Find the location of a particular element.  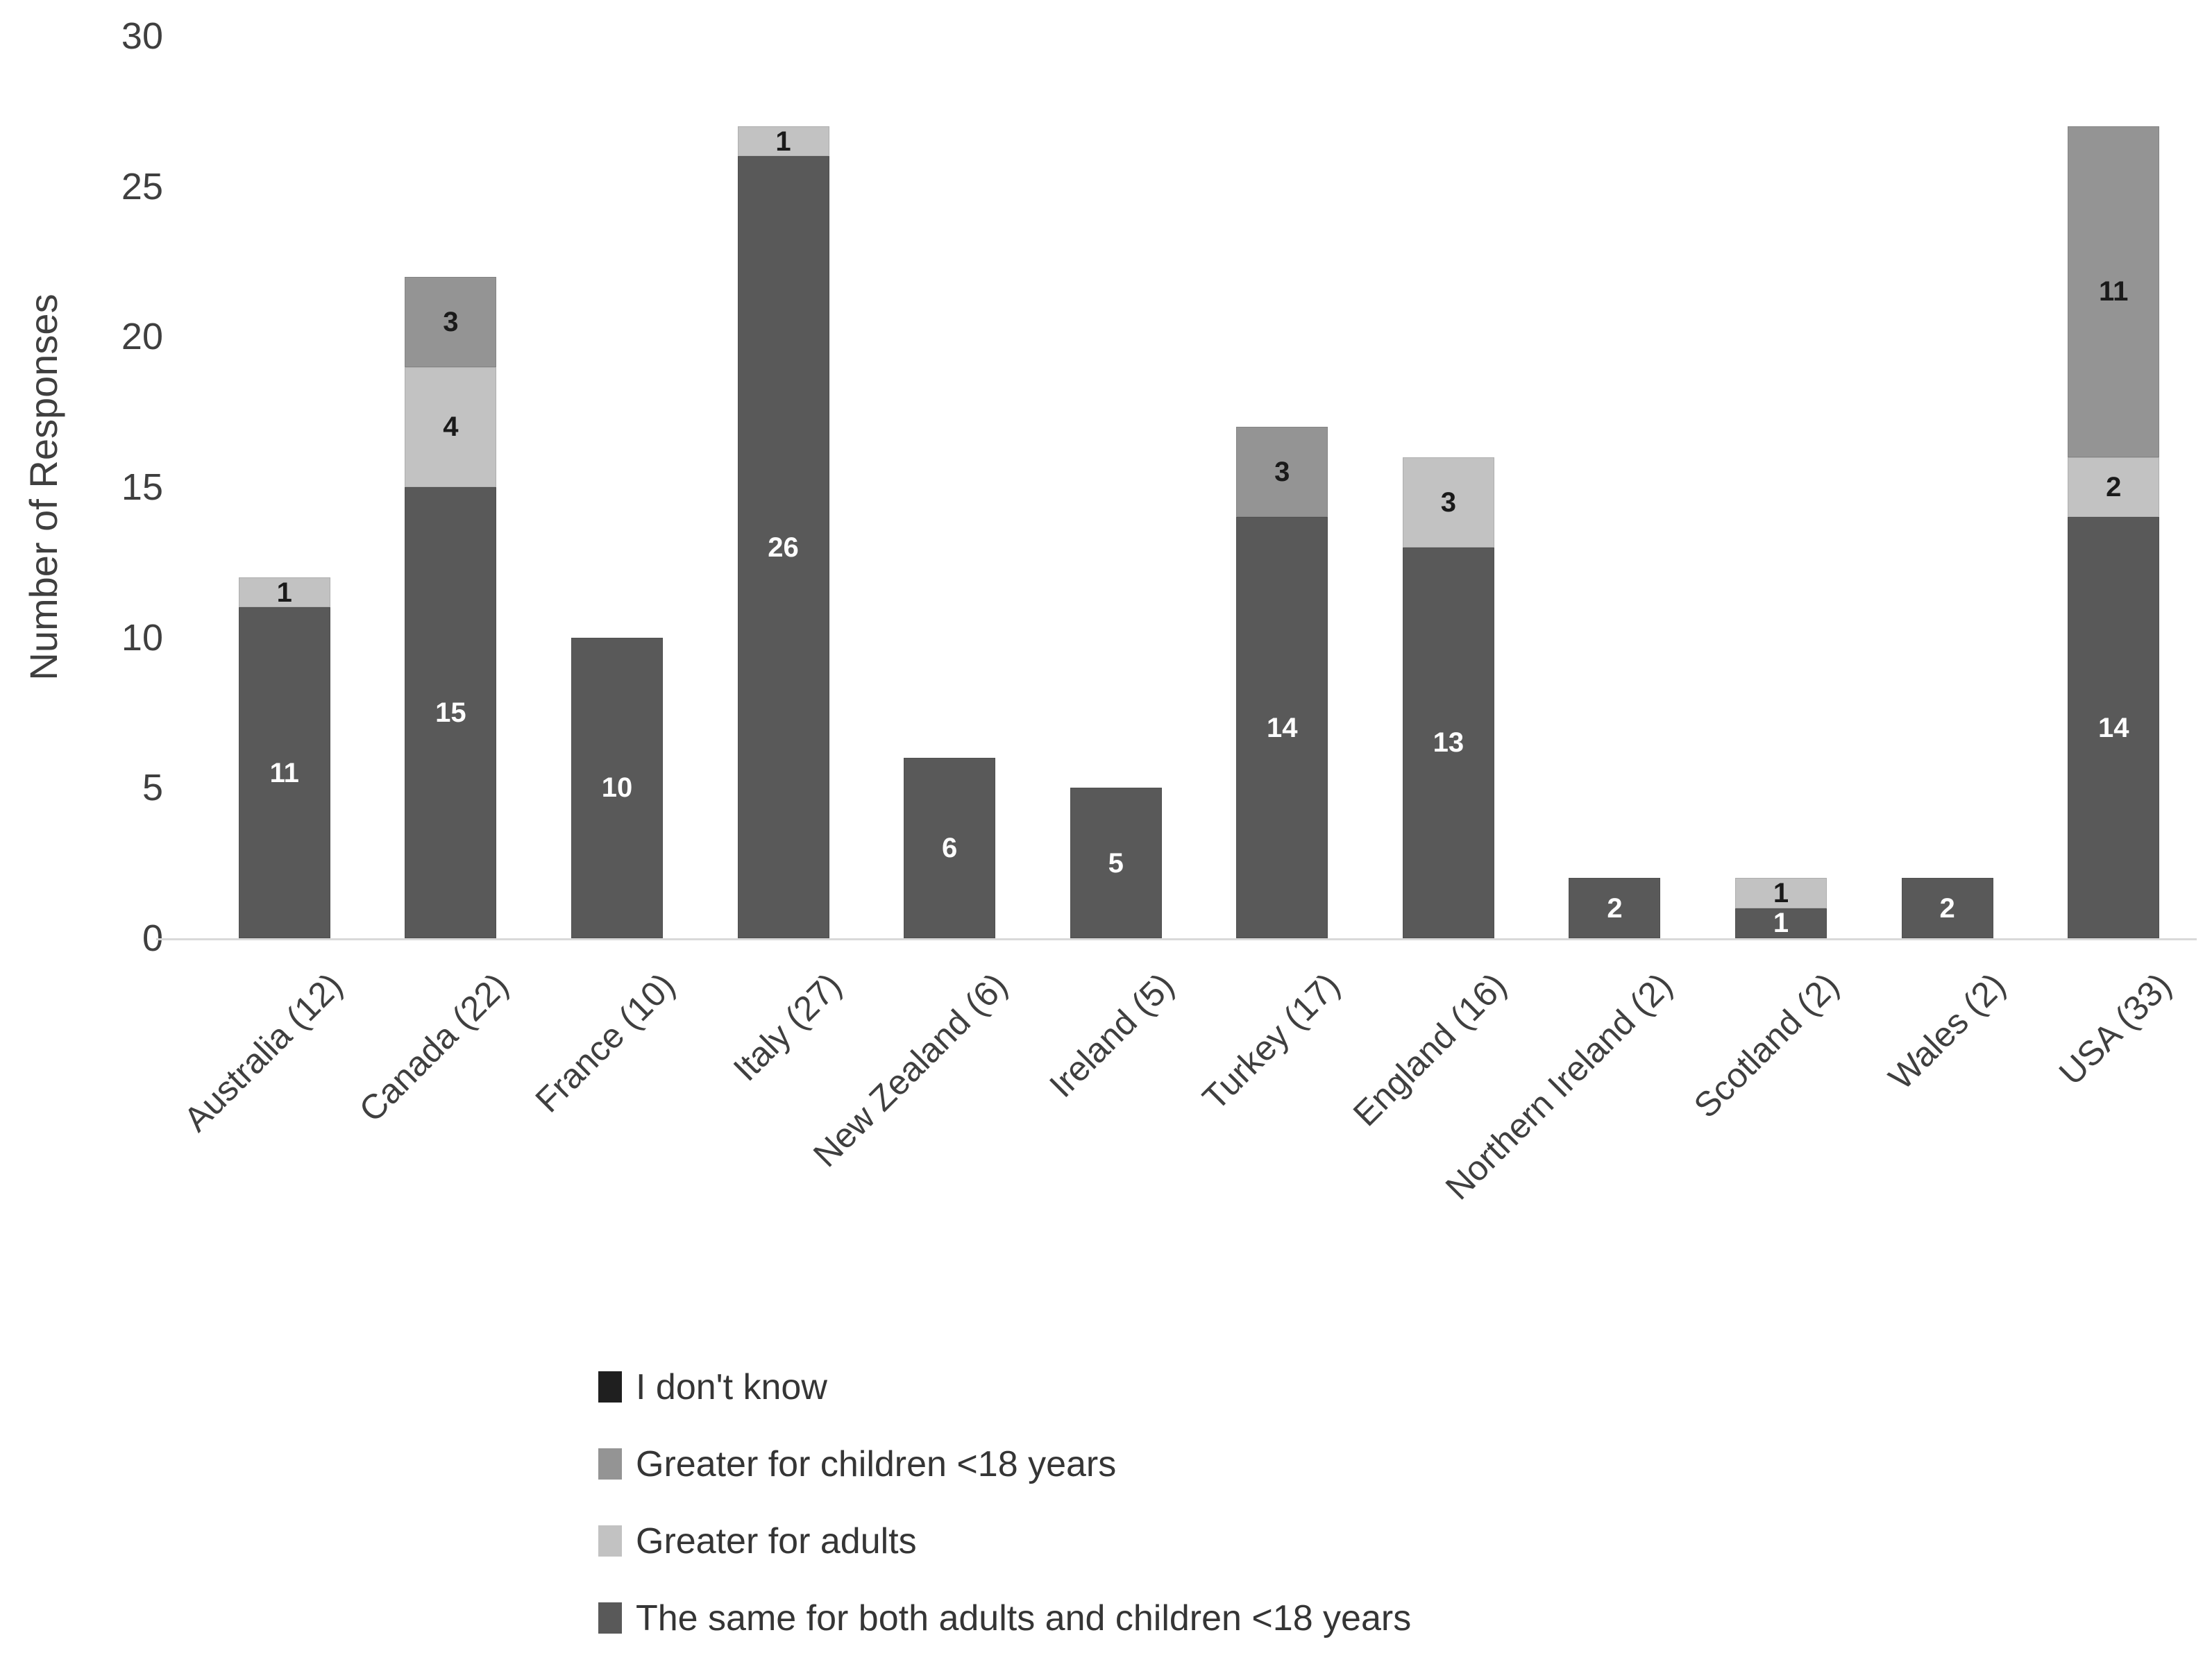

y-tick-label: 25 is located at coordinates (142, 186).